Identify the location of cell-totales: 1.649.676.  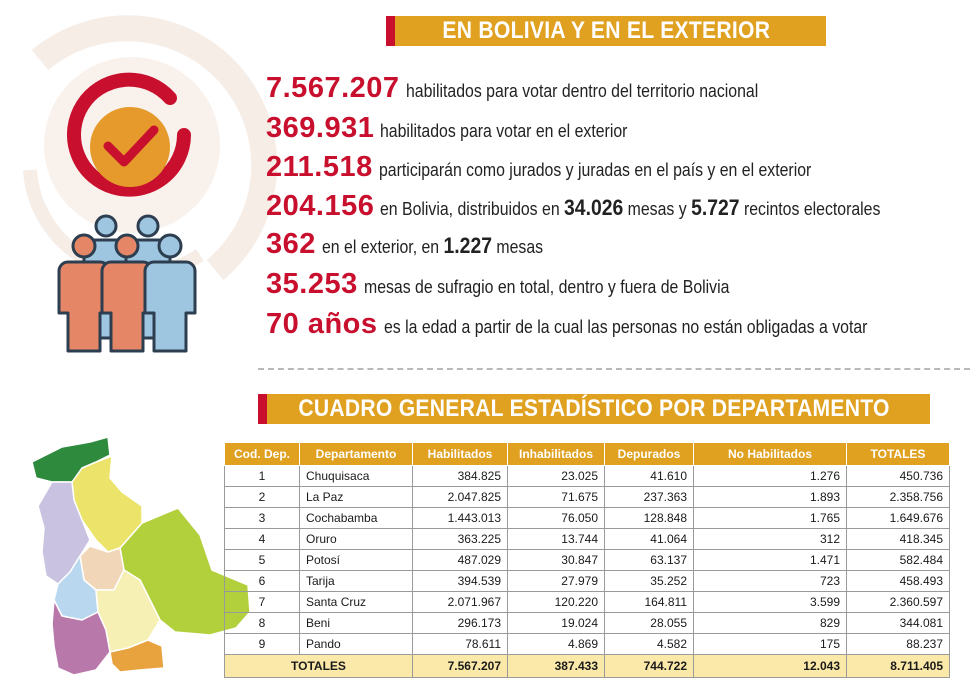
(898, 518).